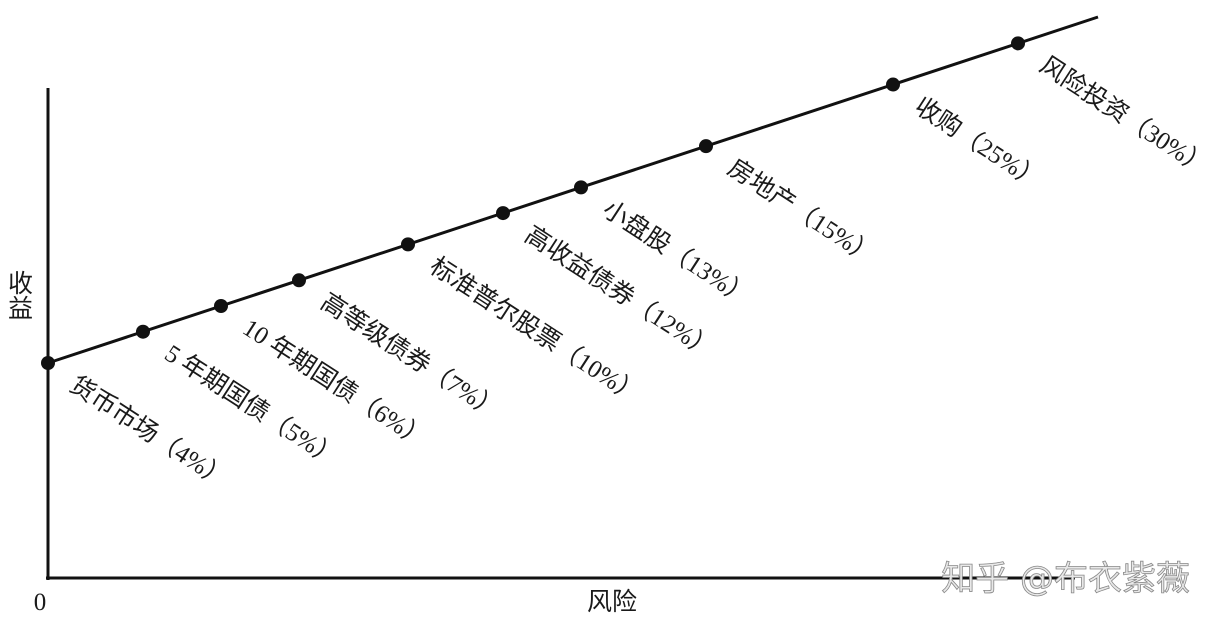  Describe the element at coordinates (979, 143) in the screenshot. I see `node-label: 收购（25%）` at that location.